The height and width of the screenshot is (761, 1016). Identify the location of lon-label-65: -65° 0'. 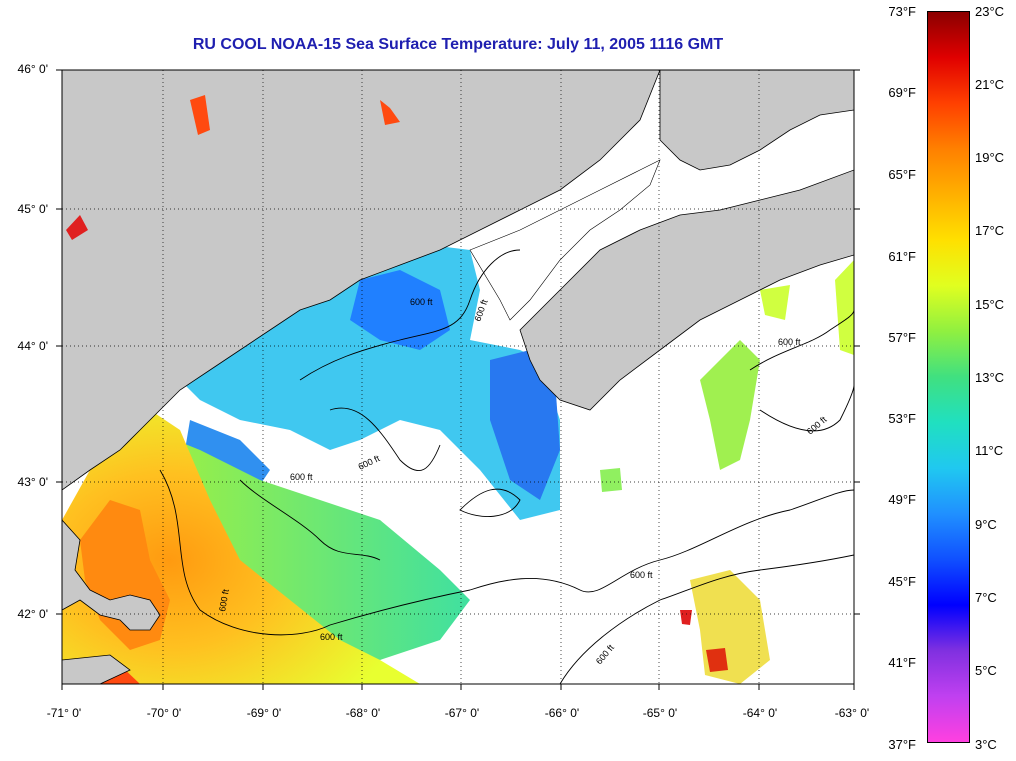
(660, 713).